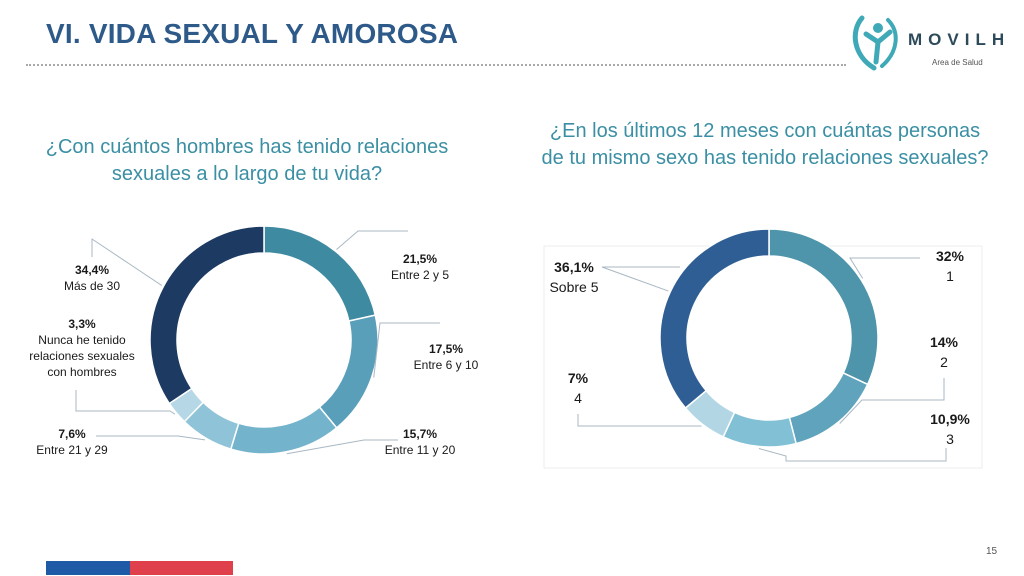  Describe the element at coordinates (88, 568) in the screenshot. I see `footer-blue-bar` at that location.